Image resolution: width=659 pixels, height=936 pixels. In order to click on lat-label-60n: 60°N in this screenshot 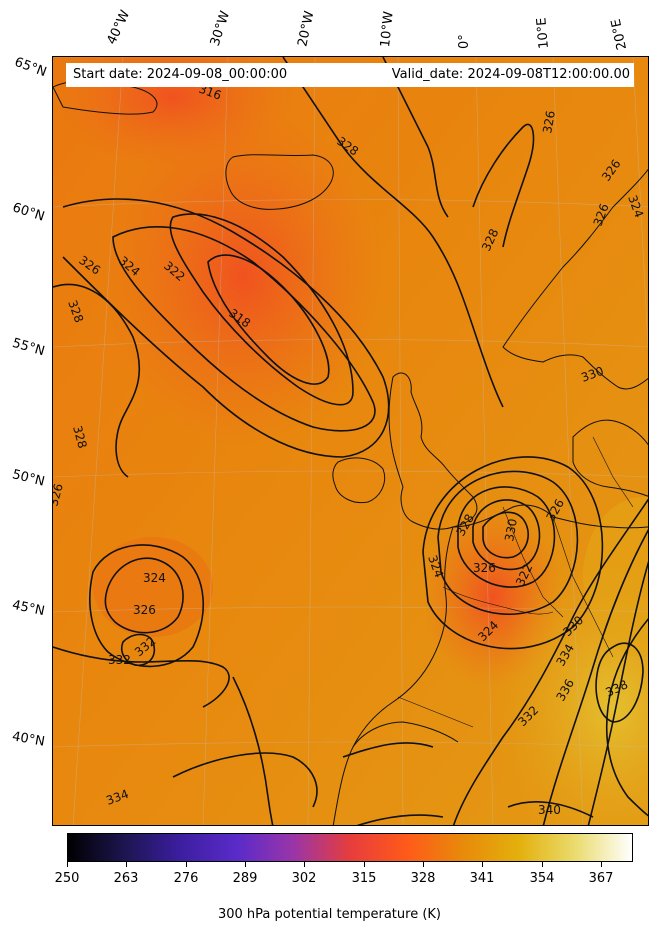, I will do `click(28, 212)`.